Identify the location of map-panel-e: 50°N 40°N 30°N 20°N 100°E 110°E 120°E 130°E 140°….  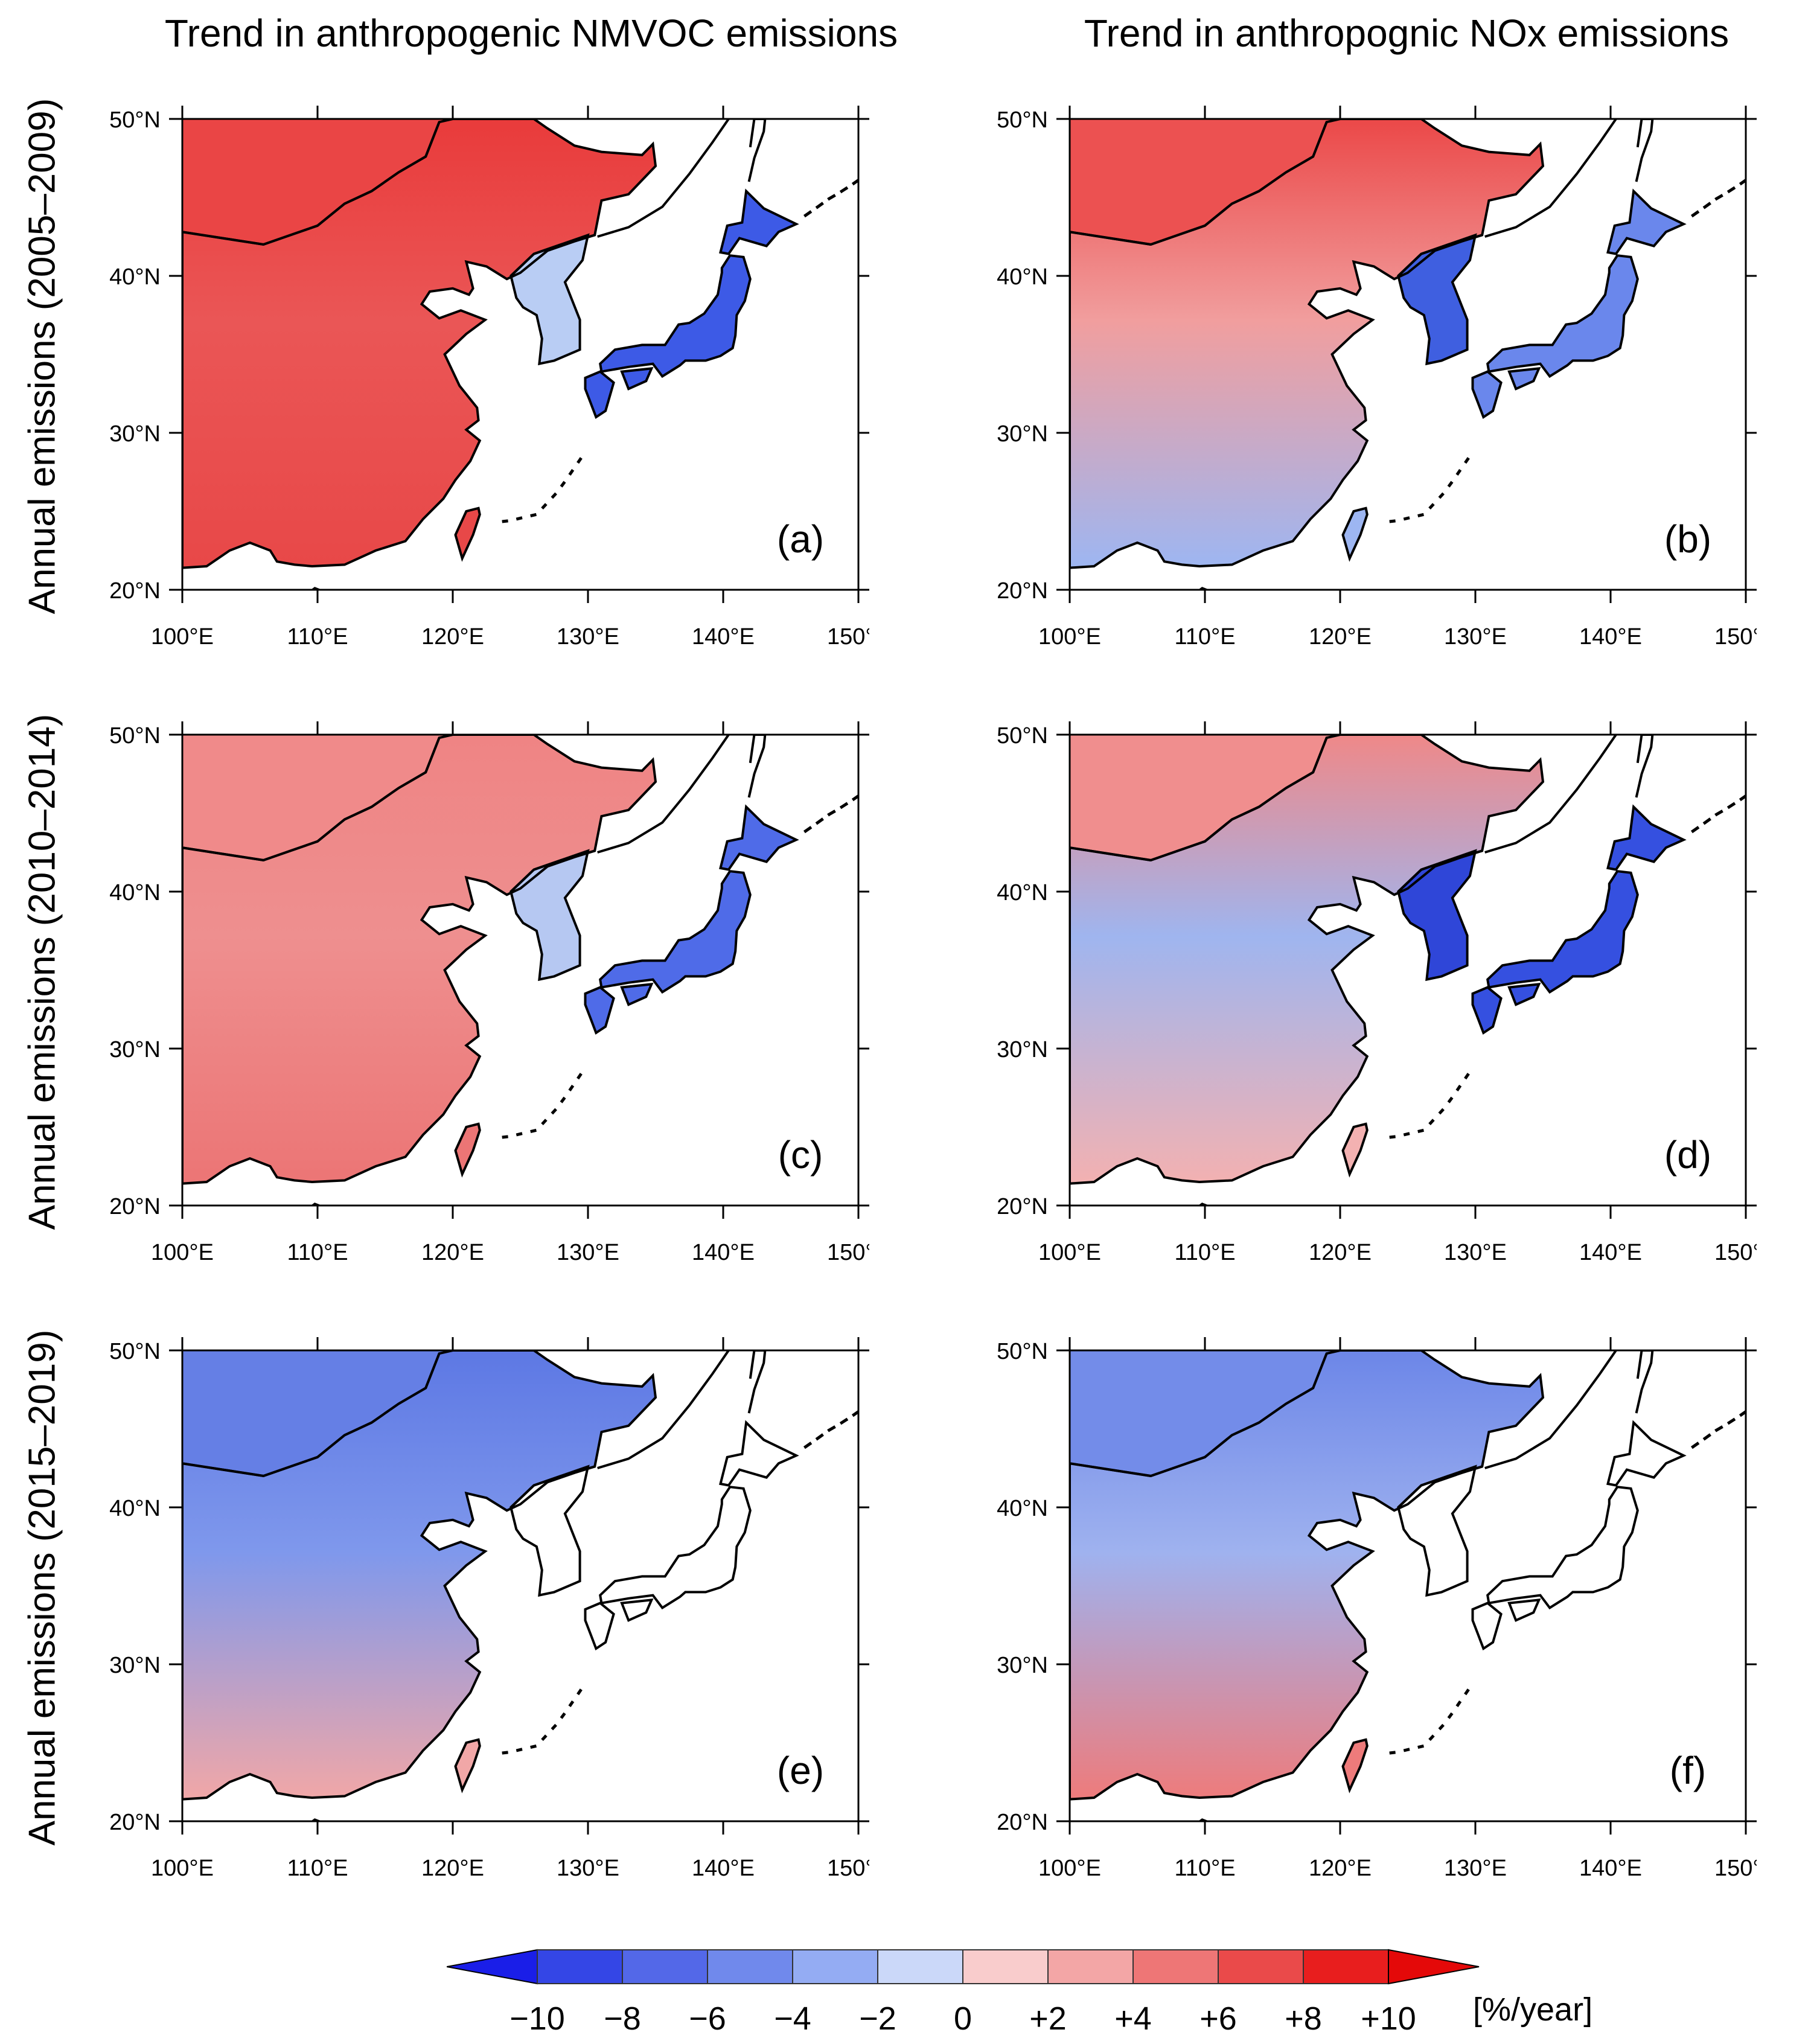
(447, 1645).